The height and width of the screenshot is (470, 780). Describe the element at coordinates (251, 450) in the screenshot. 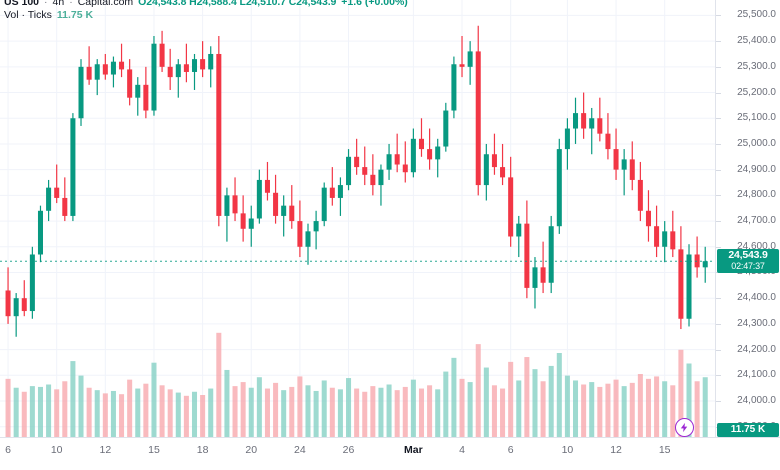

I see `time-tick-label: 20` at that location.